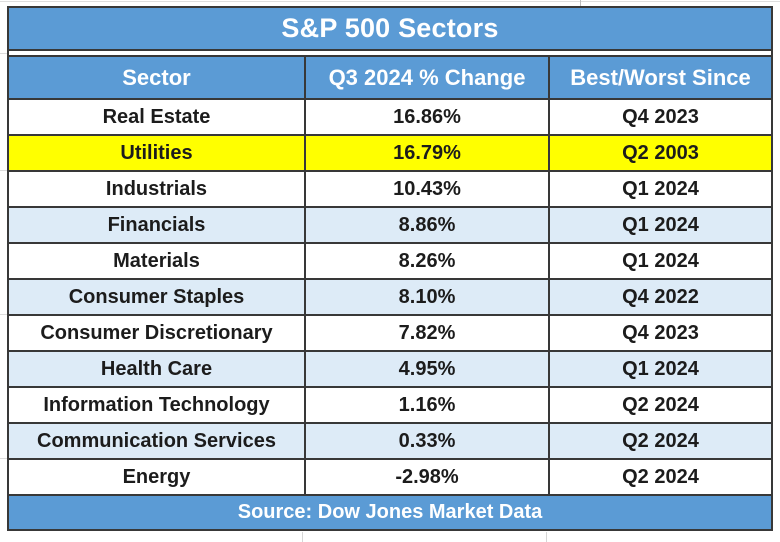 The image size is (780, 542). I want to click on change-cell: 8.86%, so click(426, 225).